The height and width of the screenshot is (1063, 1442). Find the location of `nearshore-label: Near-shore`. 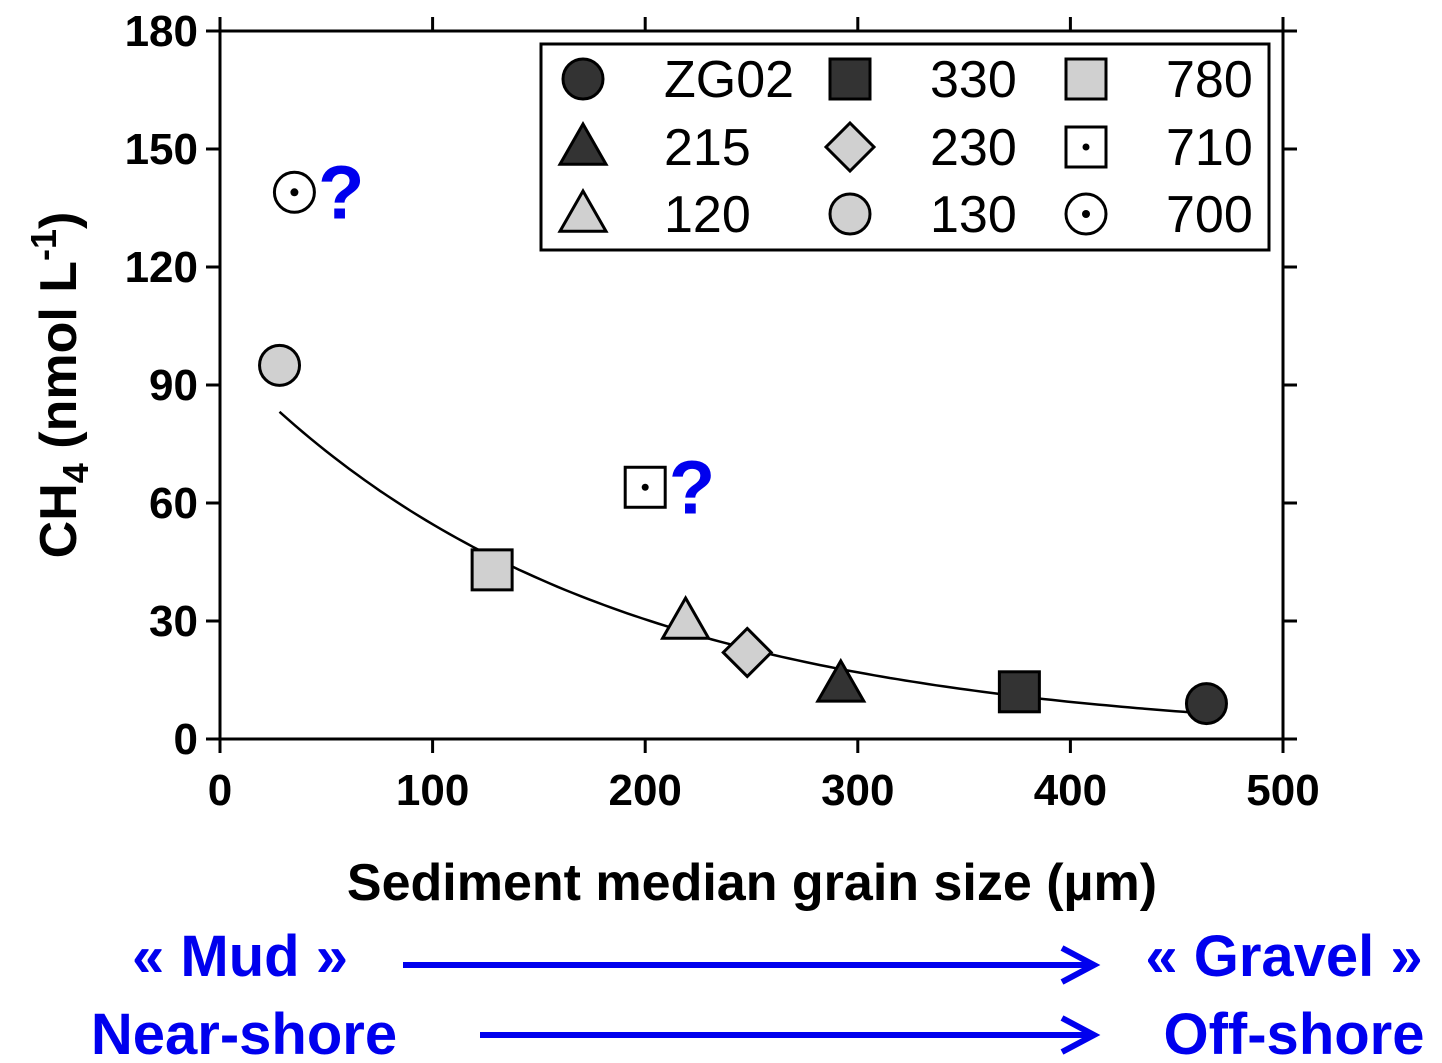

nearshore-label: Near-shore is located at coordinates (244, 1032).